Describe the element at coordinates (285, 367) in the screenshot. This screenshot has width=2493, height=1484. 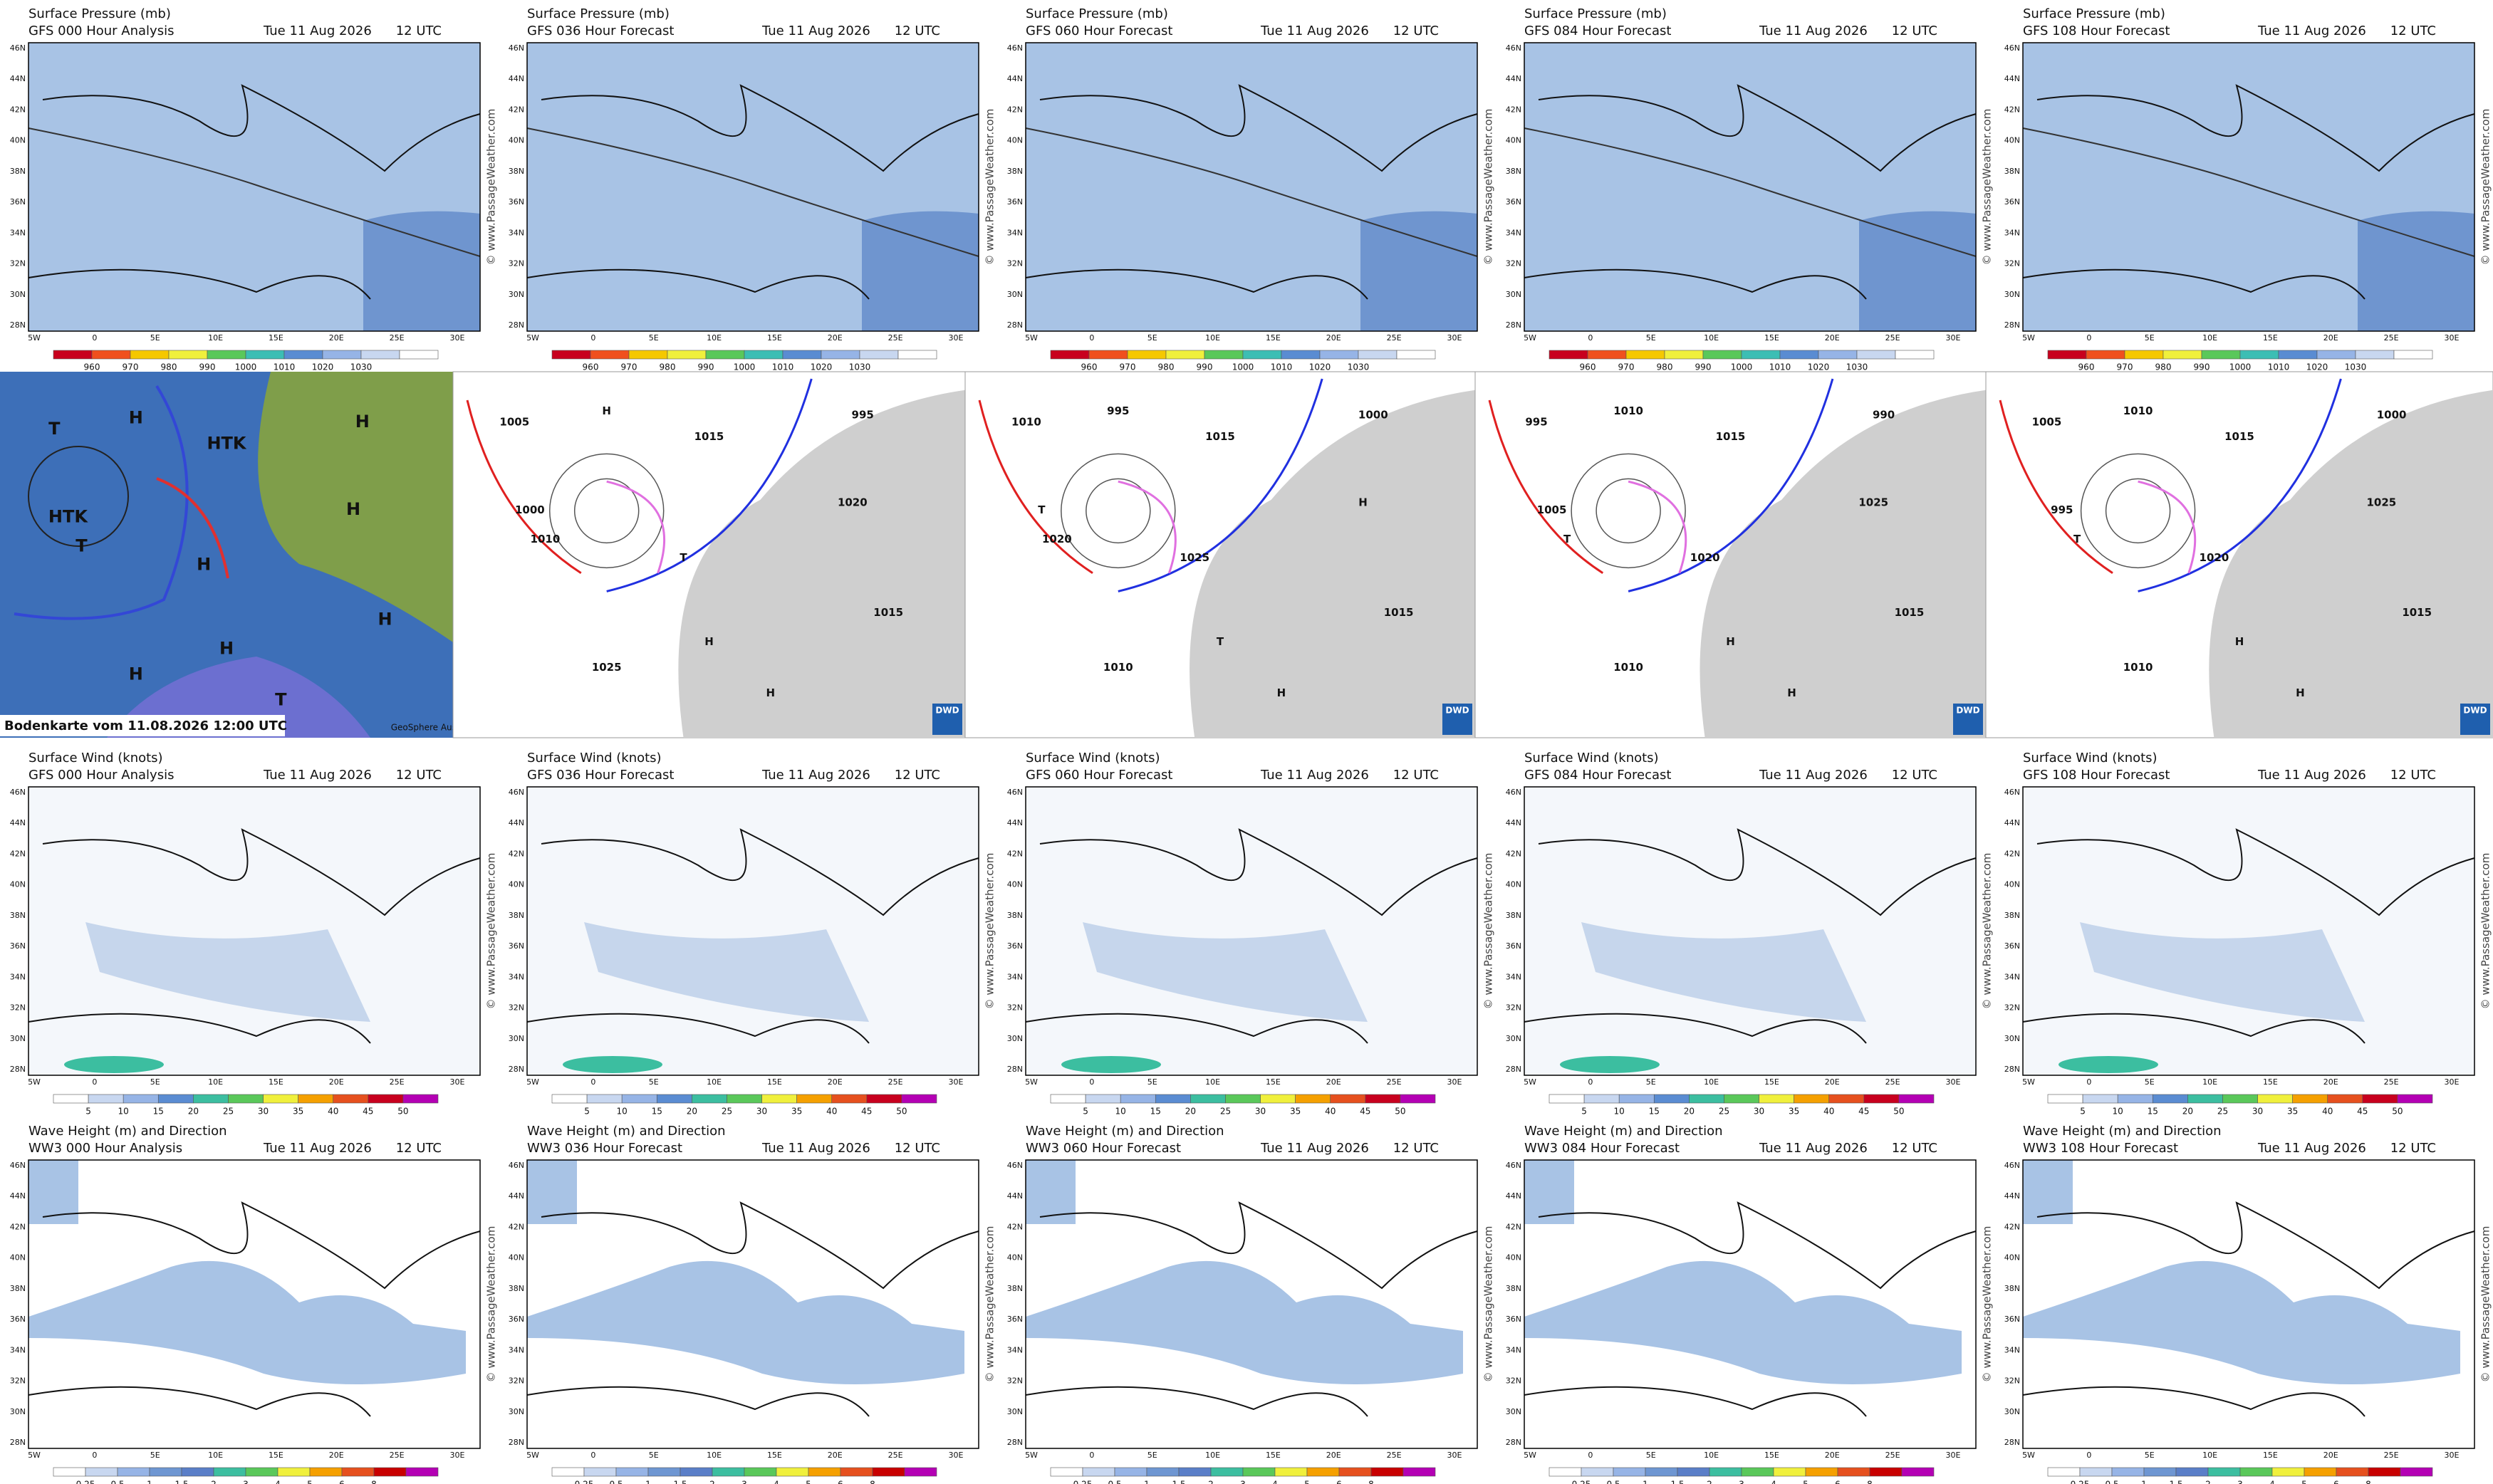
I see `colorbar-label: 1010` at that location.